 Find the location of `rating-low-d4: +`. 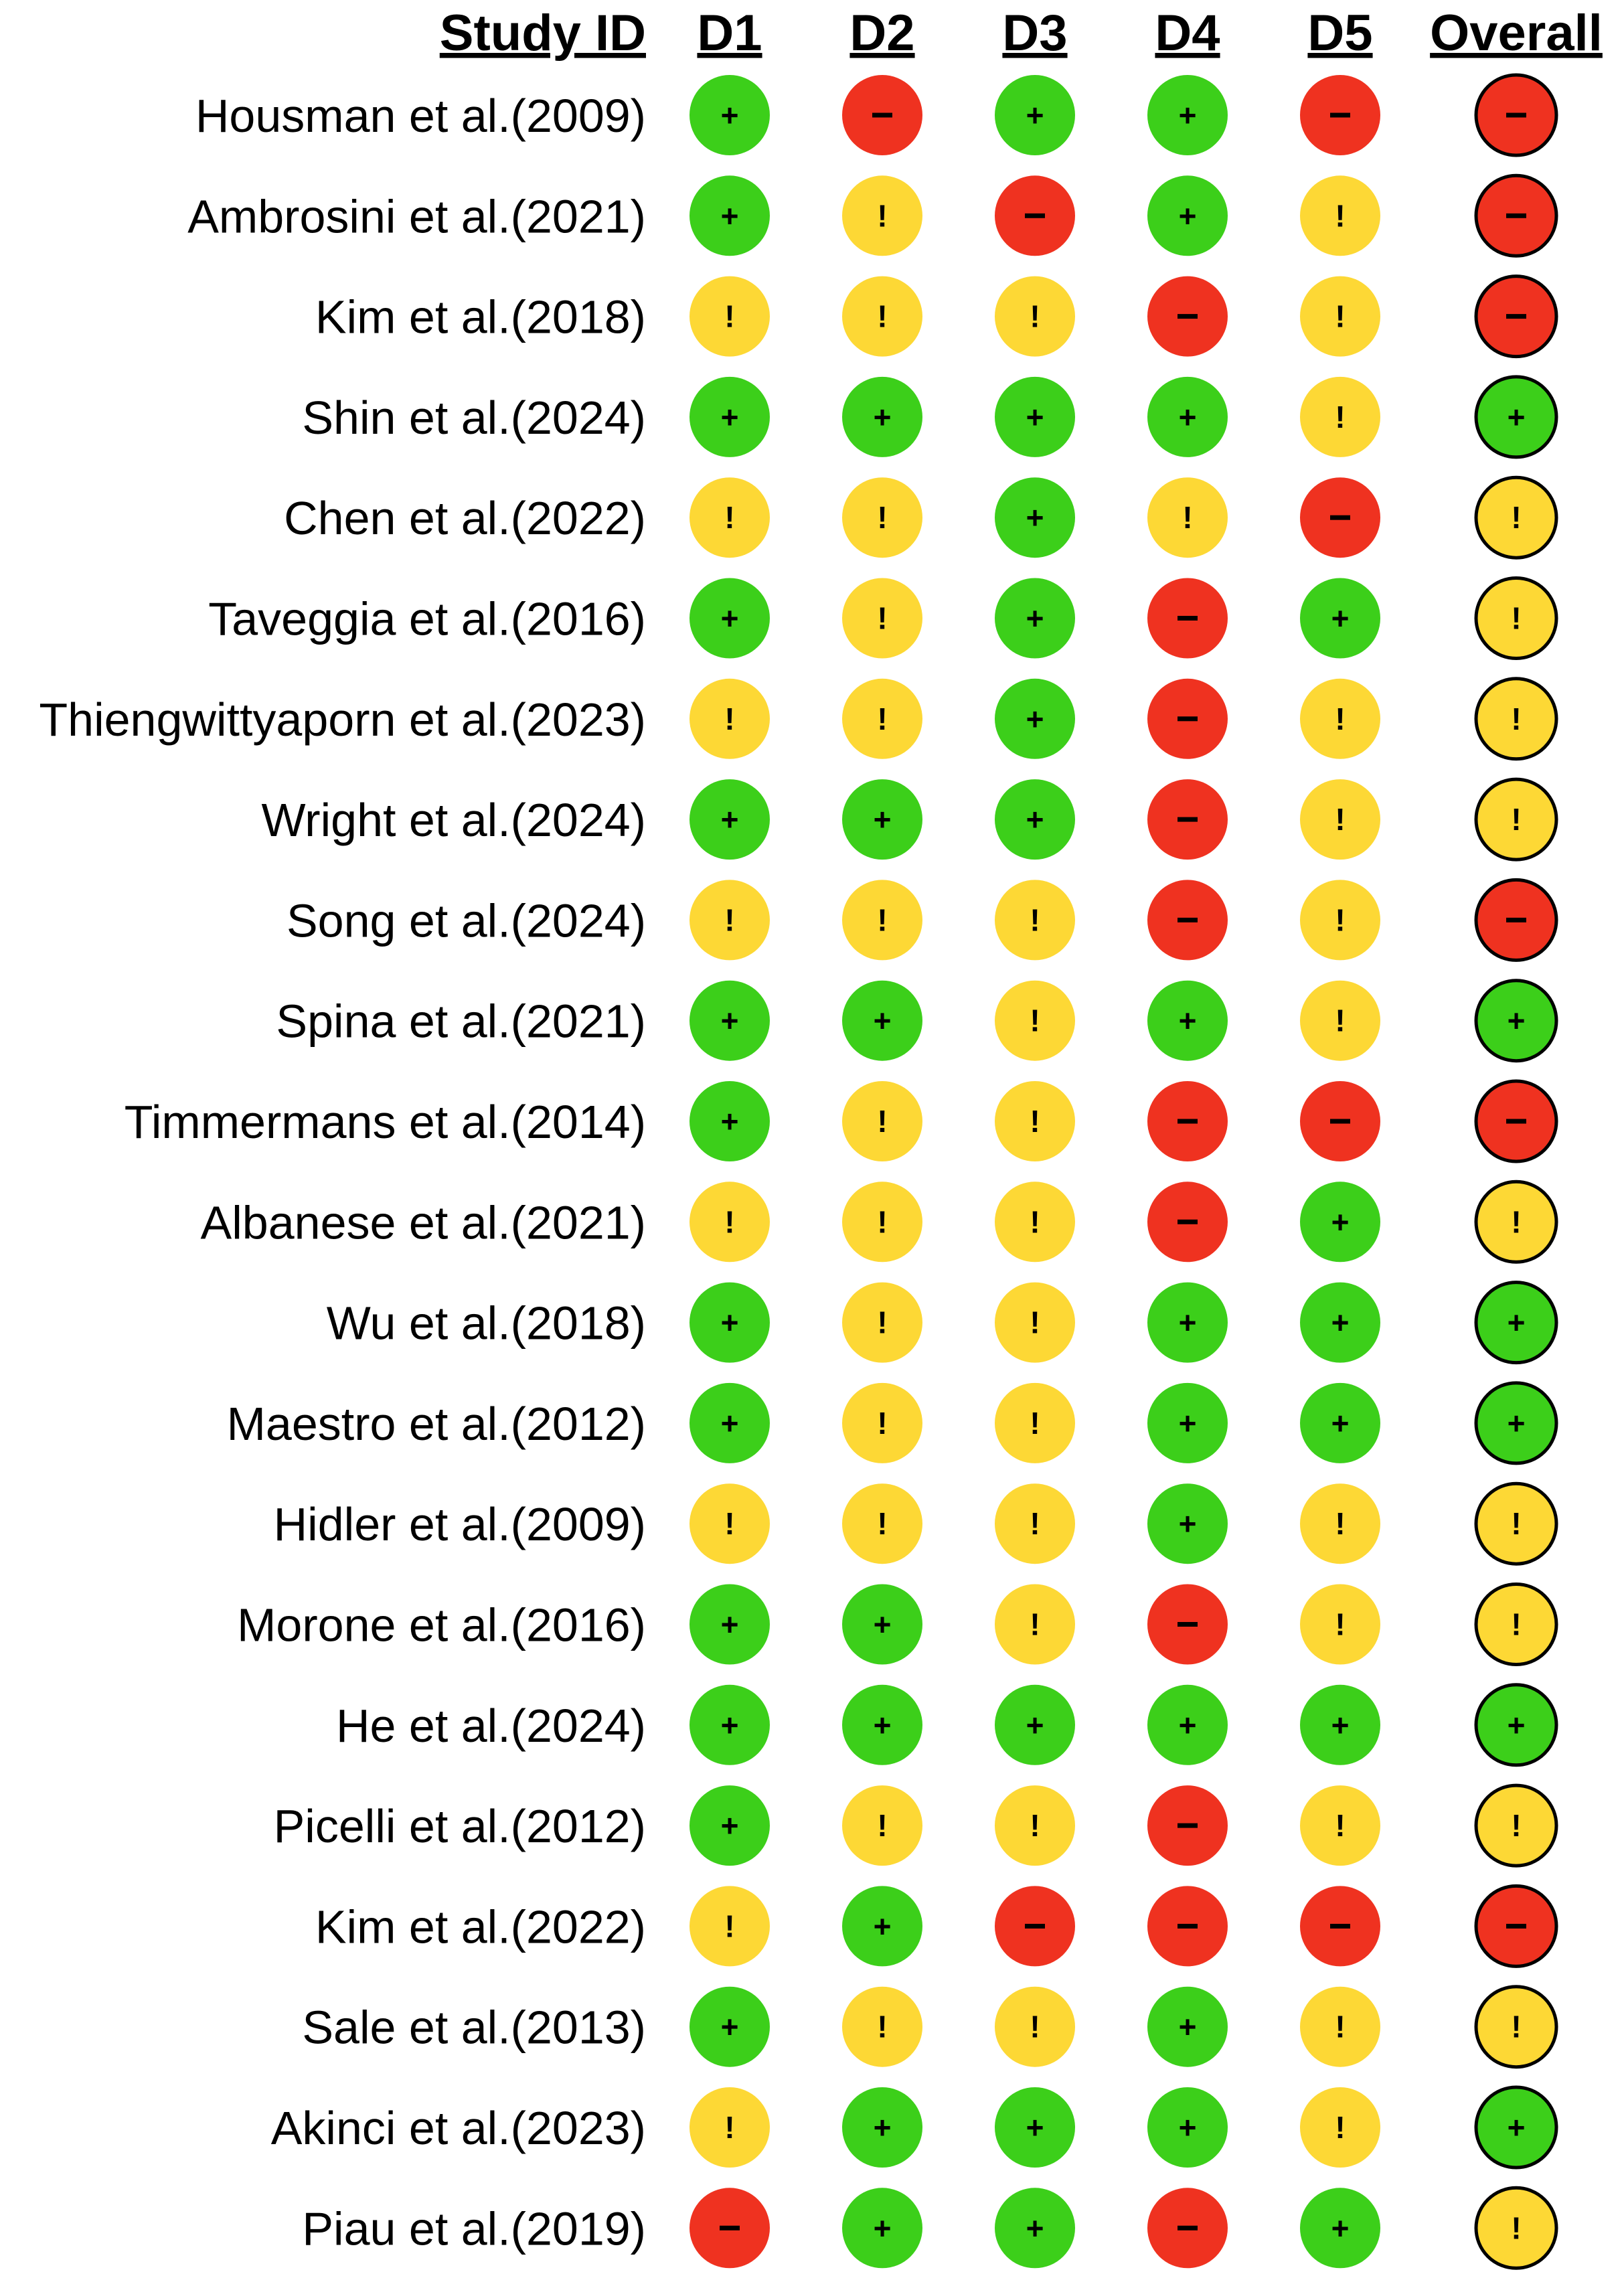

rating-low-d4: + is located at coordinates (1188, 216).